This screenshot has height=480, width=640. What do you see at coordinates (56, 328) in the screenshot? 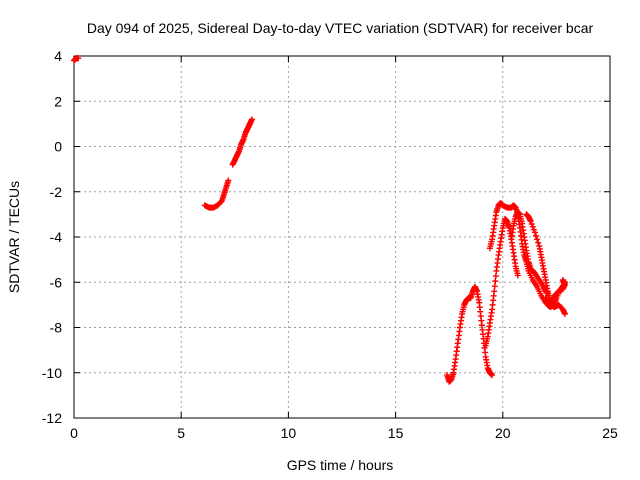
I see `y-tick-label: -8` at bounding box center [56, 328].